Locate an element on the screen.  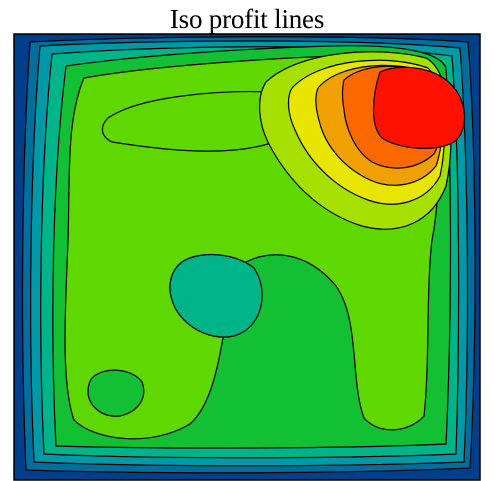
contour-dip is located at coordinates (216, 295).